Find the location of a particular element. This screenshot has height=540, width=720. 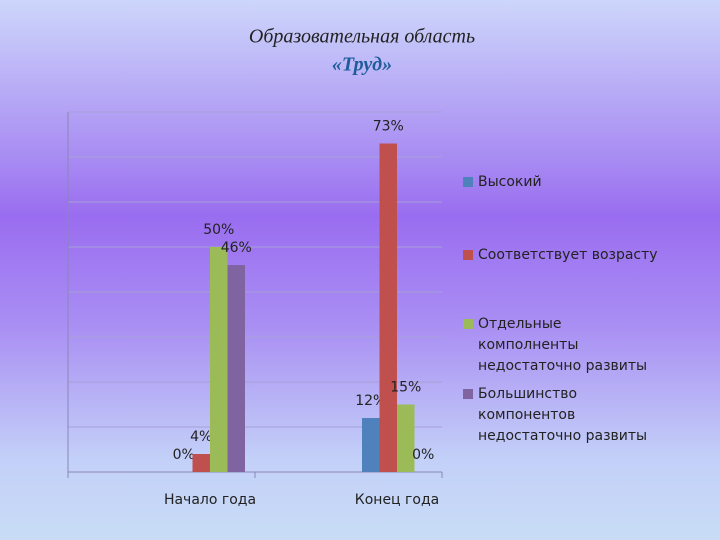

legend-label: Соответствует возрасту is located at coordinates (568, 255).